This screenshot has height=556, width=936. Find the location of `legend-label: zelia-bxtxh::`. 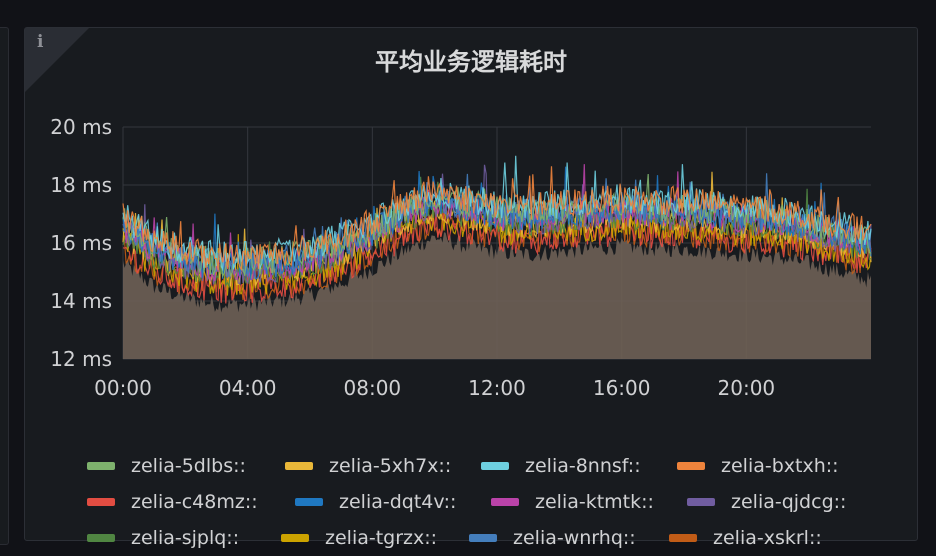

legend-label: zelia-bxtxh:: is located at coordinates (780, 466).